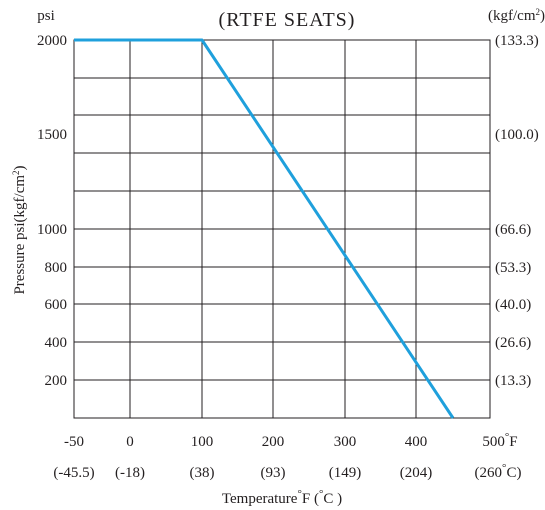  Describe the element at coordinates (46, 16) in the screenshot. I see `left-unit-label: psi` at that location.